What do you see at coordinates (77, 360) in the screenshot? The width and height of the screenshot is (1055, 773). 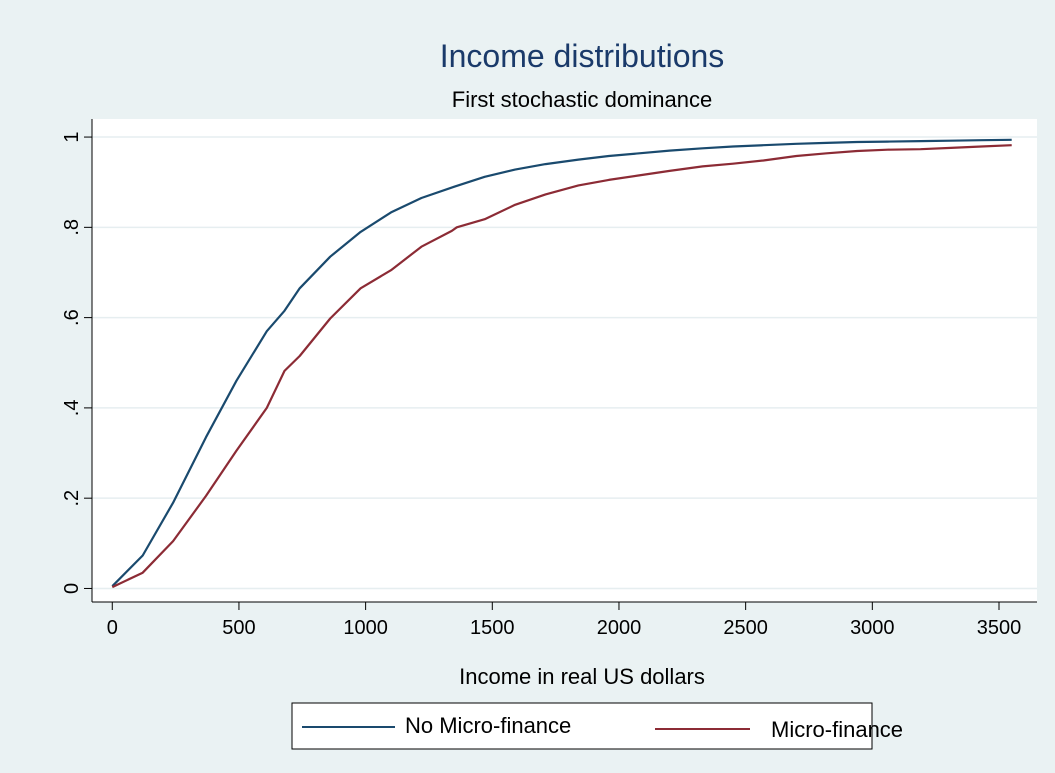 I see `y-axis: 0 .2 .4 .6 .8 1` at bounding box center [77, 360].